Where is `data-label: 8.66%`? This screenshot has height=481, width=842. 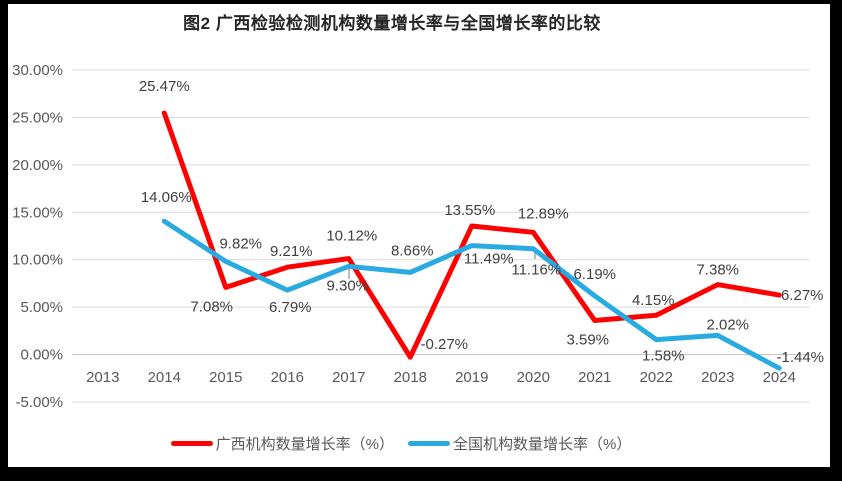
data-label: 8.66% is located at coordinates (412, 250).